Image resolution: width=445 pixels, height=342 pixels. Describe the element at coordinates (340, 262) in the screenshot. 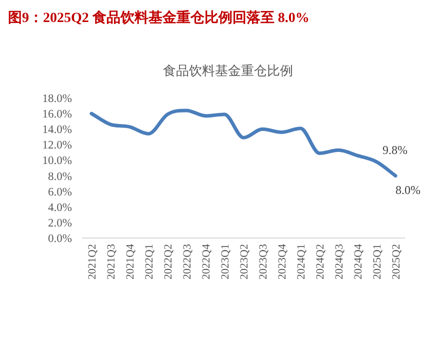

I see `x-tick-label: 2024Q3` at that location.